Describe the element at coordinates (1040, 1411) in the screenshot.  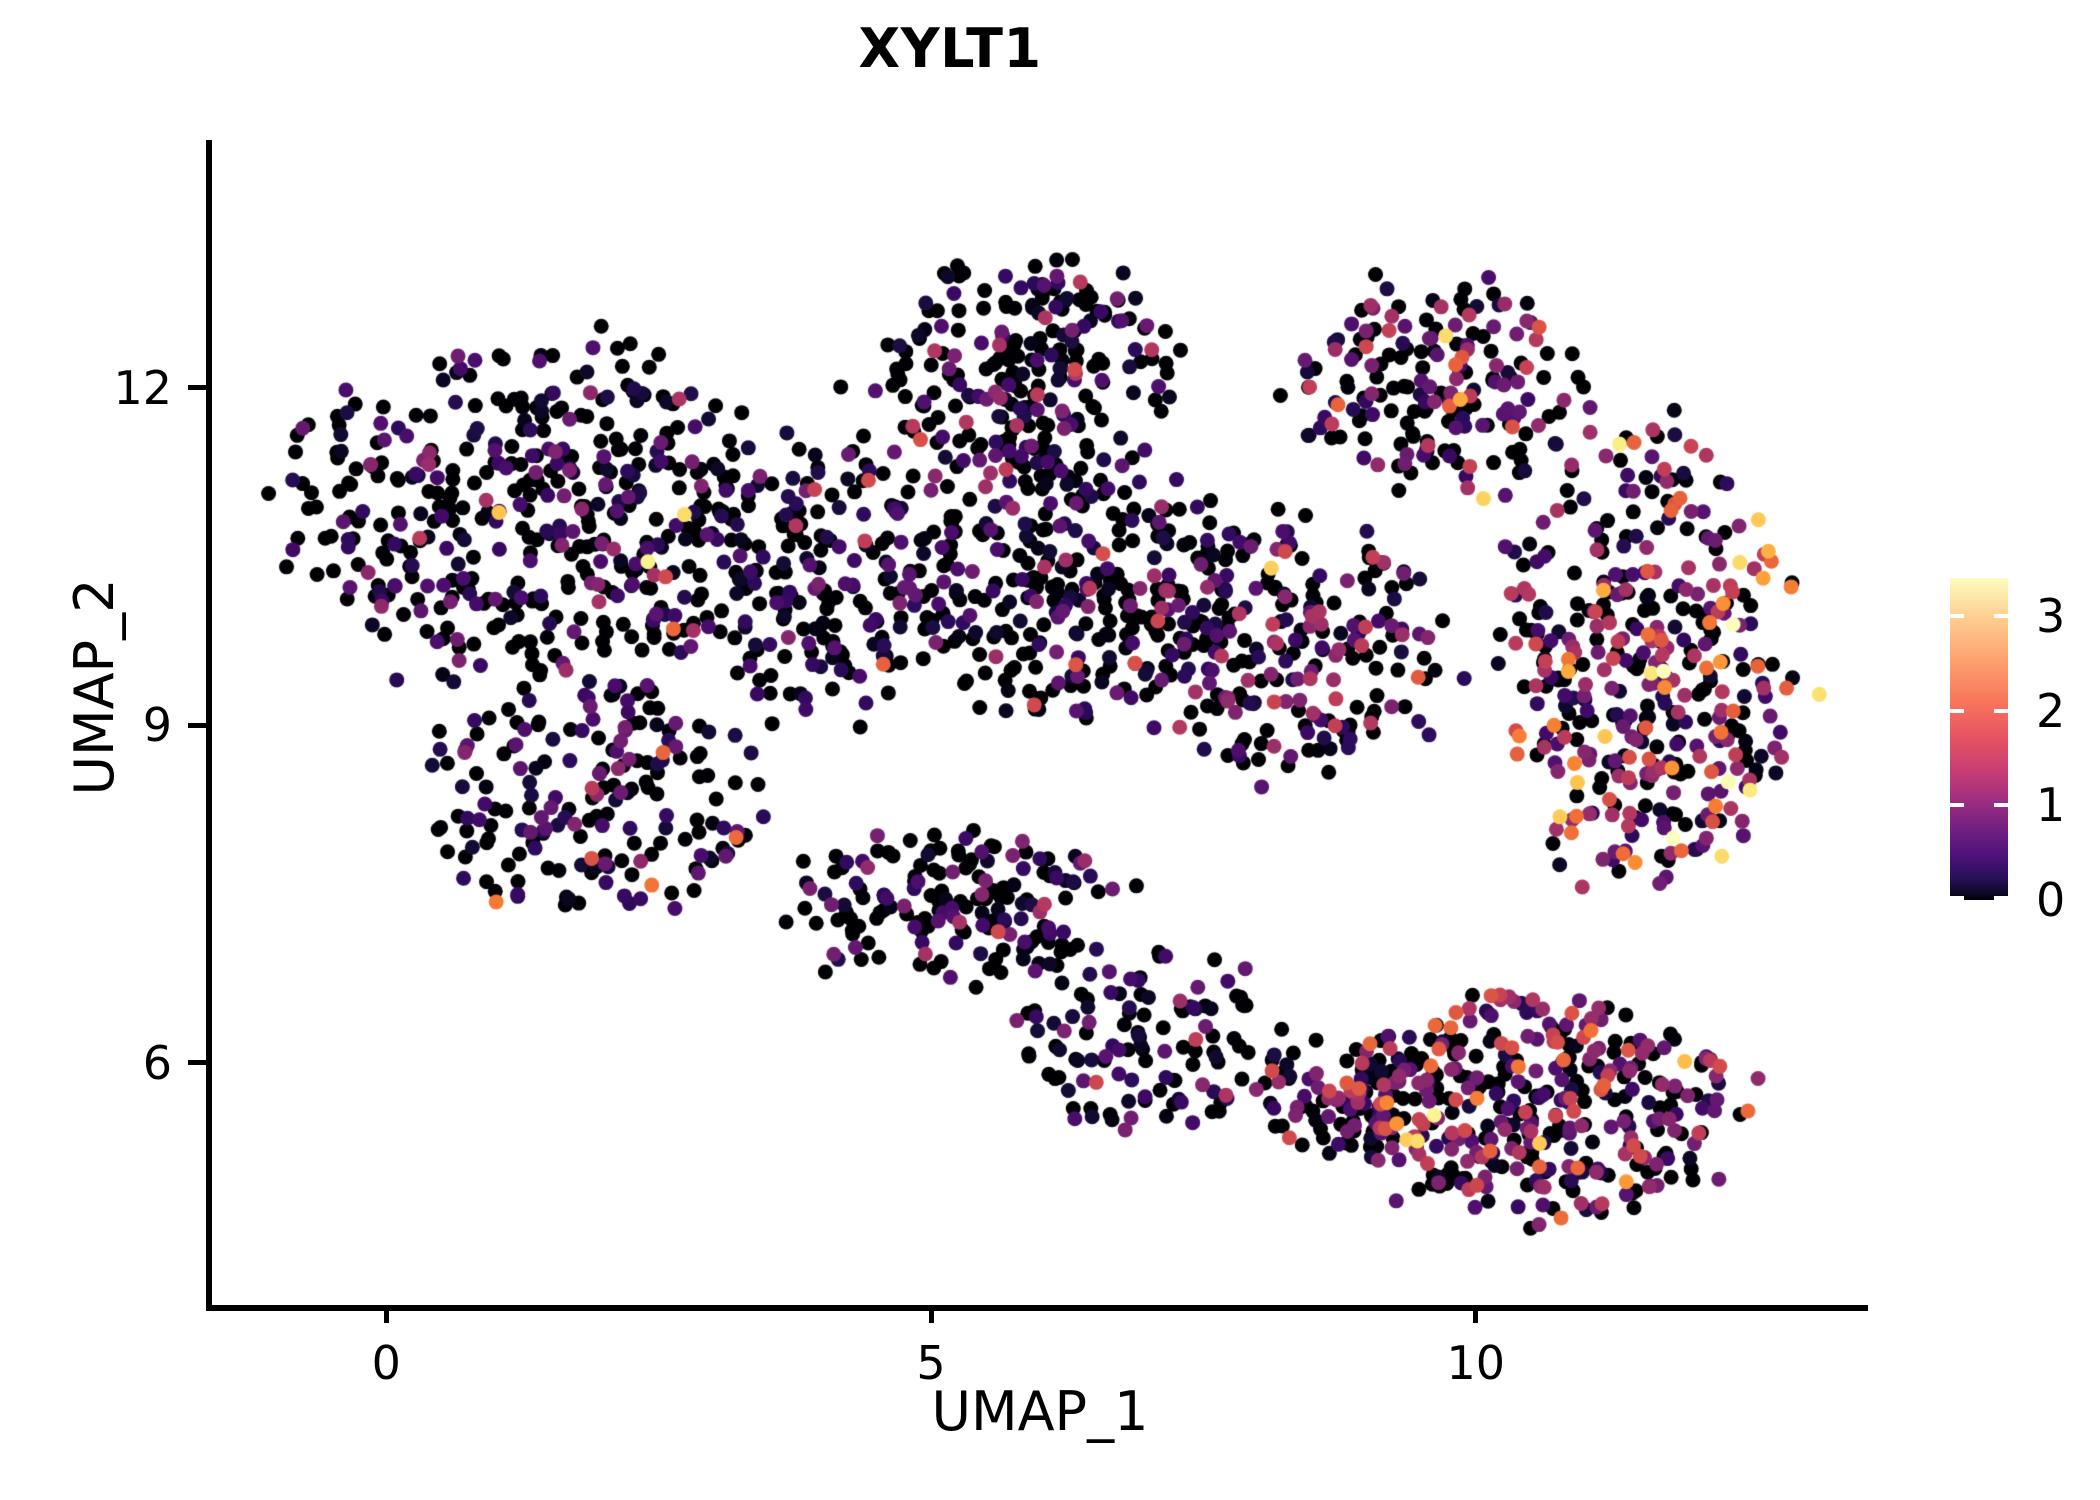
I see `x-axis-label: UMAP_1` at that location.